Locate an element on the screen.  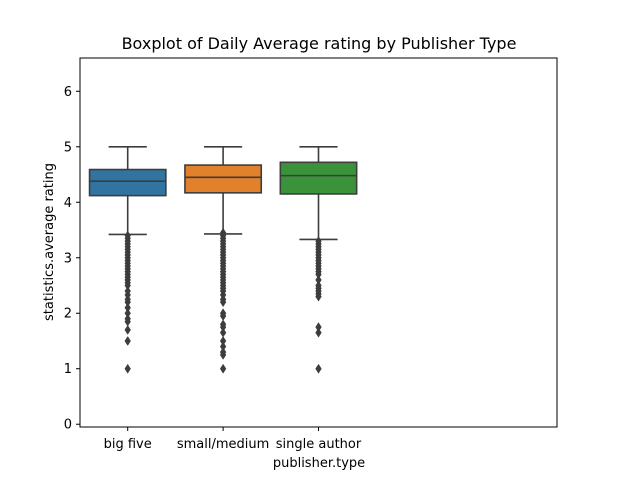
x-tick-label: big five is located at coordinates (128, 444).